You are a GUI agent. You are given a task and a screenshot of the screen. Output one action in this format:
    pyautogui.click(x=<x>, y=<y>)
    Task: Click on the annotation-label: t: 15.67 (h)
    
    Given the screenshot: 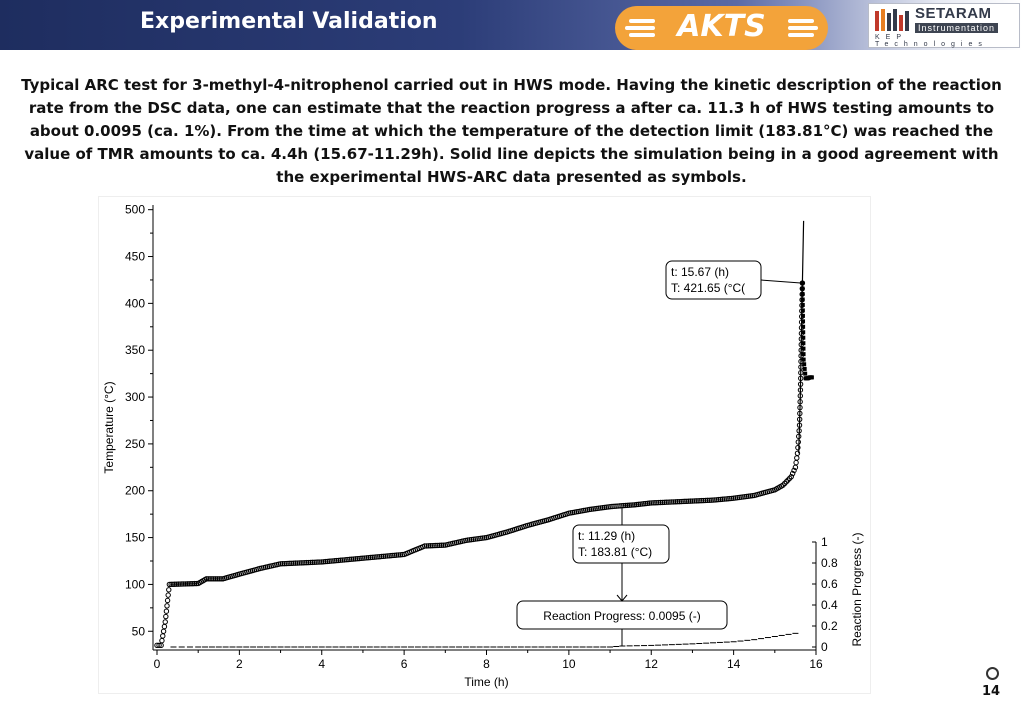 What is the action you would take?
    pyautogui.click(x=700, y=272)
    